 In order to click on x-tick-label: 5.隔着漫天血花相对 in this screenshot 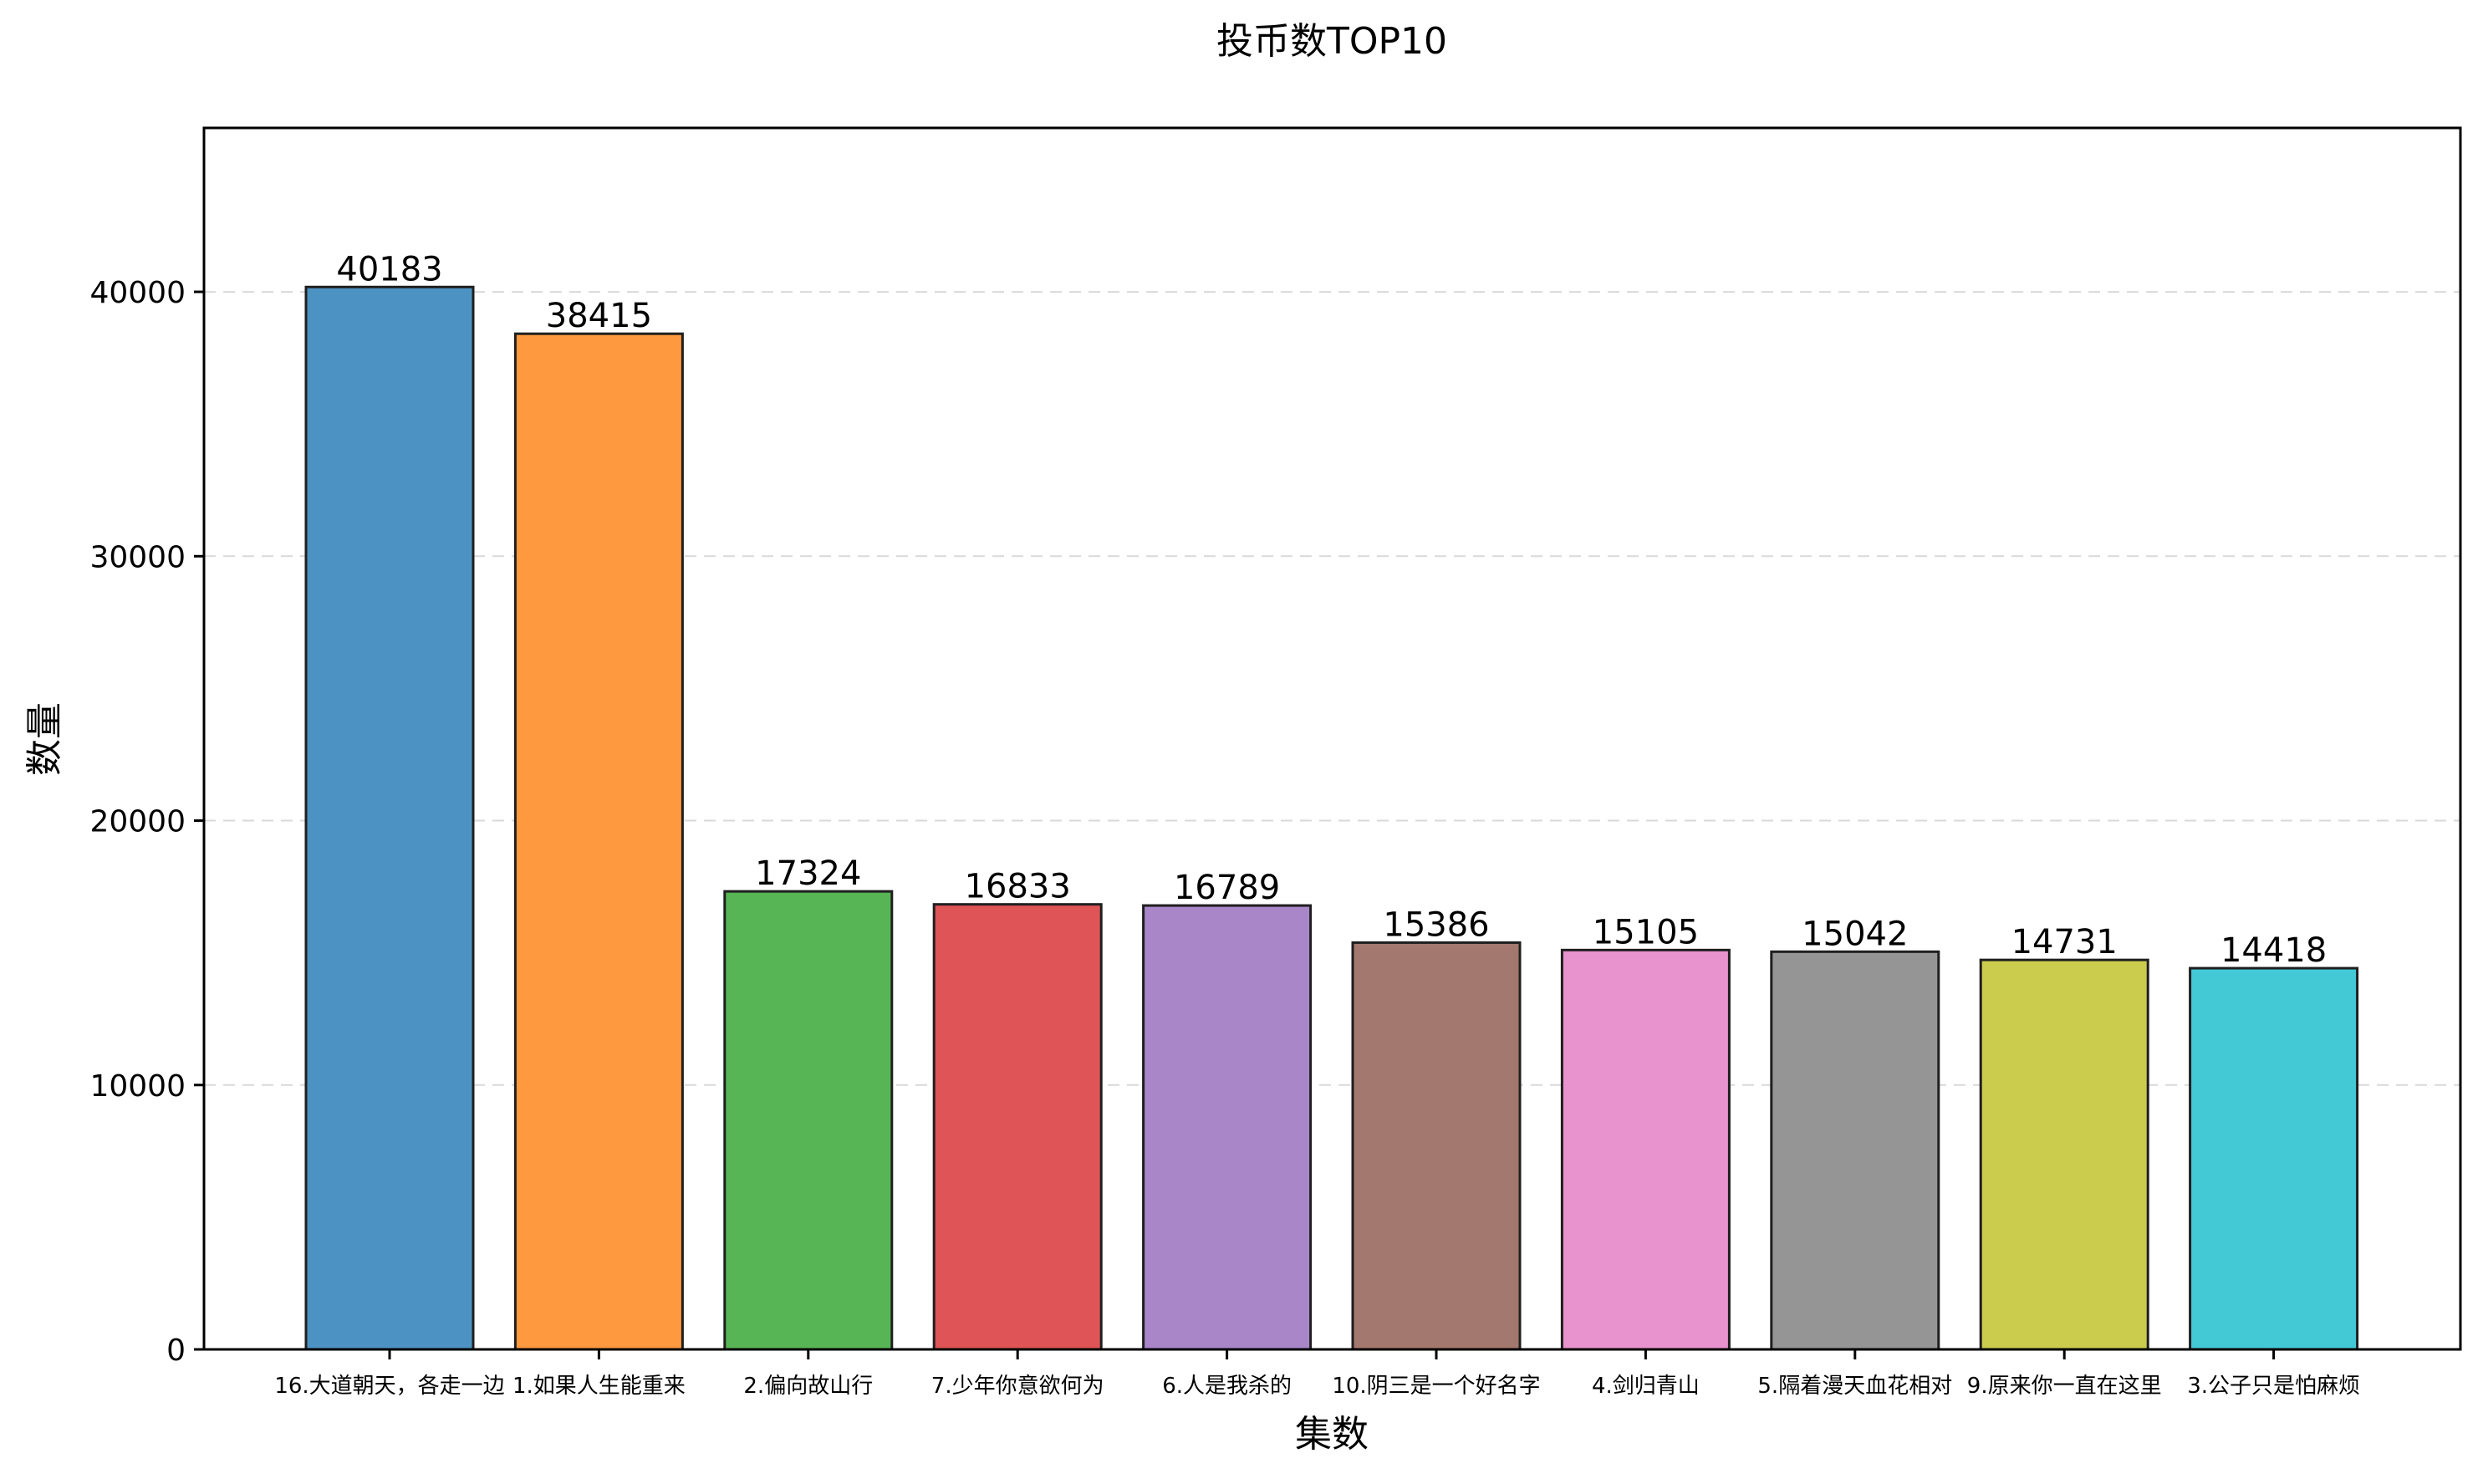, I will do `click(1854, 1386)`.